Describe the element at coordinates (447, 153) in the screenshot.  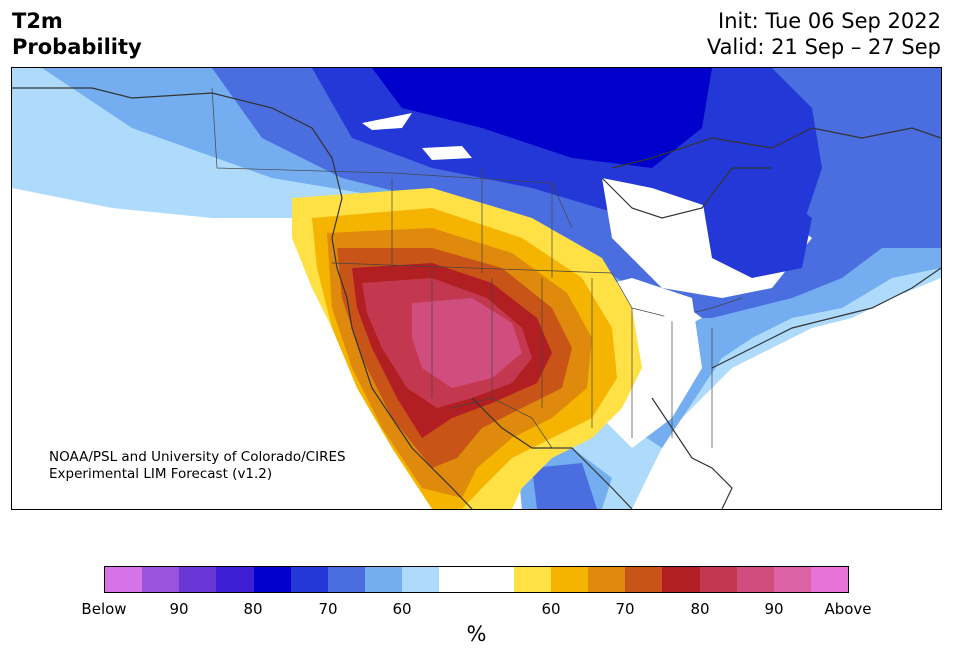
I see `great-slave-lake` at that location.